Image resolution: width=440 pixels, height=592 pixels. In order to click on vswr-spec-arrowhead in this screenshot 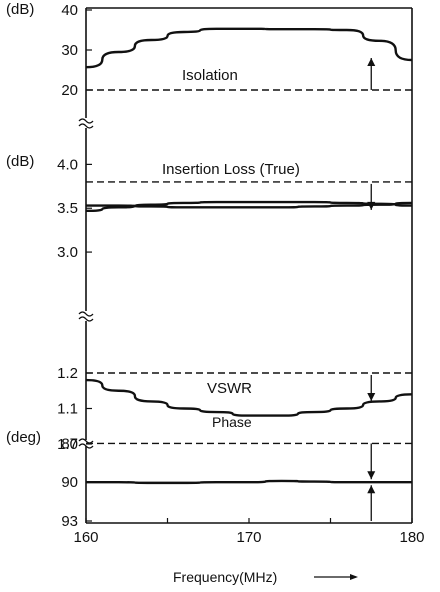, I will do `click(371, 397)`.